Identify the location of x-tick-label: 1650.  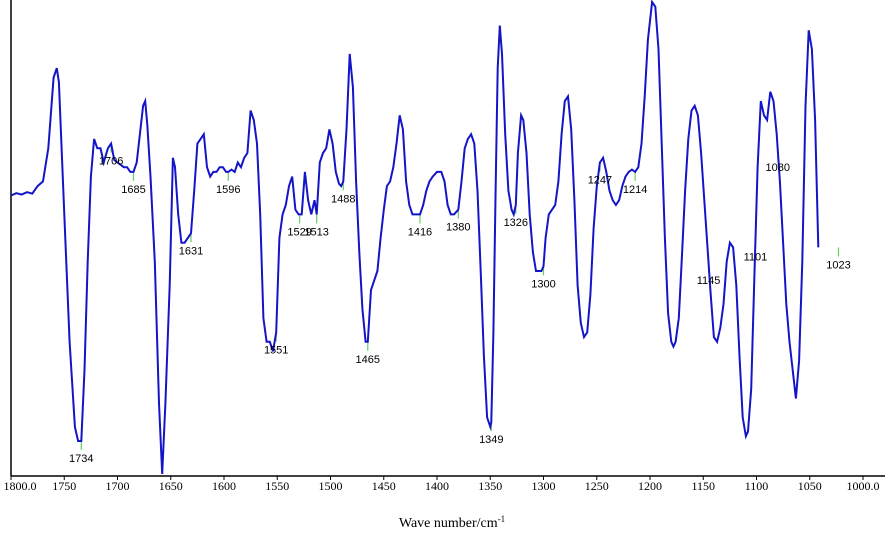
(171, 486).